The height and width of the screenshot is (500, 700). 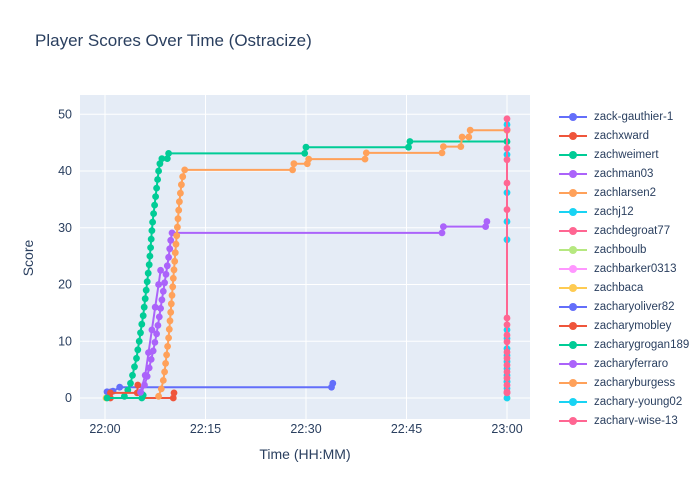 What do you see at coordinates (623, 363) in the screenshot?
I see `legend-item-zacharyferraro: zacharyferraro` at bounding box center [623, 363].